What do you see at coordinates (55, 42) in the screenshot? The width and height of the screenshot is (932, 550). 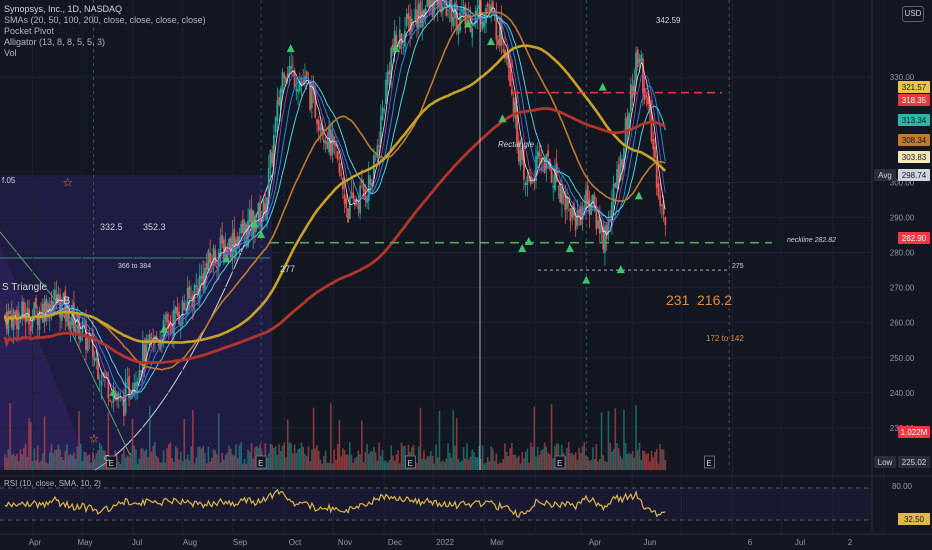 I see `indicator-alligator: Alligator (13, 8, 8, 5, 5, 3)` at bounding box center [55, 42].